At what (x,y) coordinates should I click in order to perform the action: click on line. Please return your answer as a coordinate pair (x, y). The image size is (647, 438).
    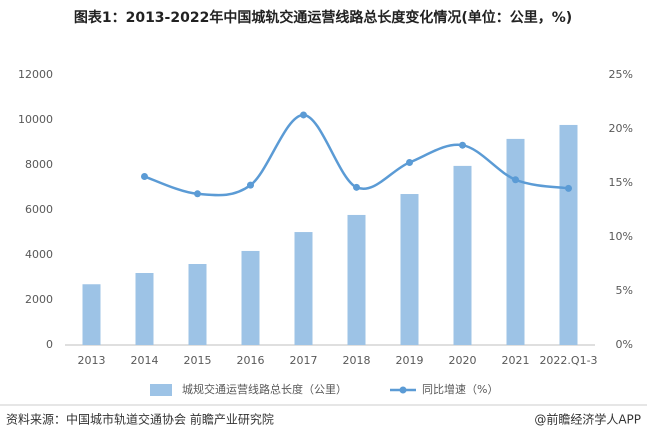
    Looking at the image, I should click on (356, 155).